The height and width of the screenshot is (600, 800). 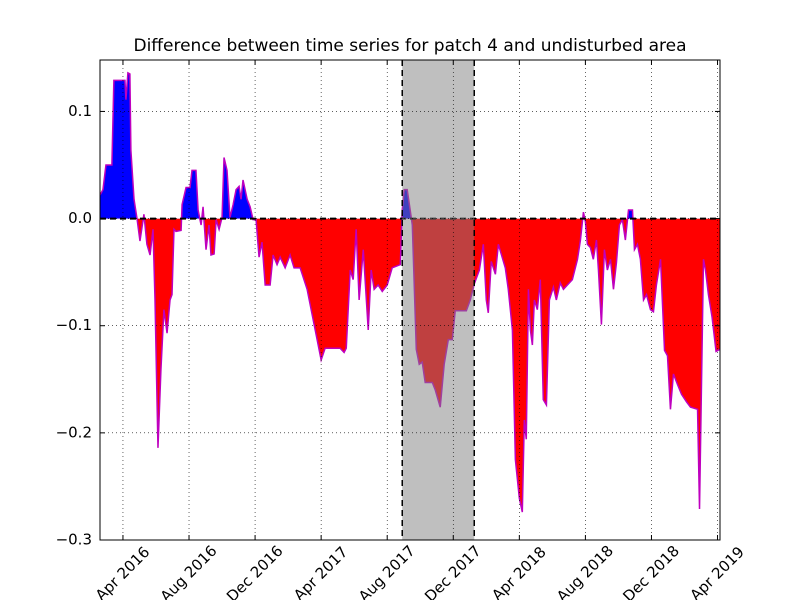 I want to click on y-tick-label: 0.1, so click(x=80, y=111).